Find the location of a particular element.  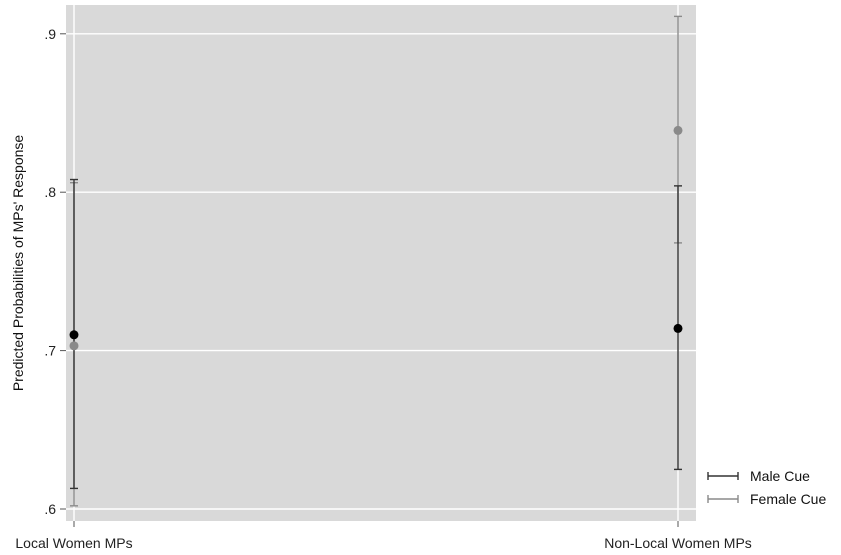

y-tick-label: .7 is located at coordinates (50, 351).